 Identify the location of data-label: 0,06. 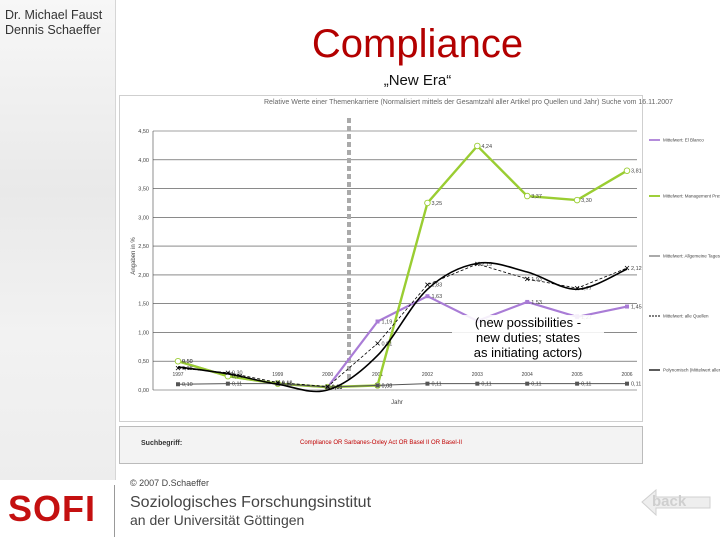
(337, 388).